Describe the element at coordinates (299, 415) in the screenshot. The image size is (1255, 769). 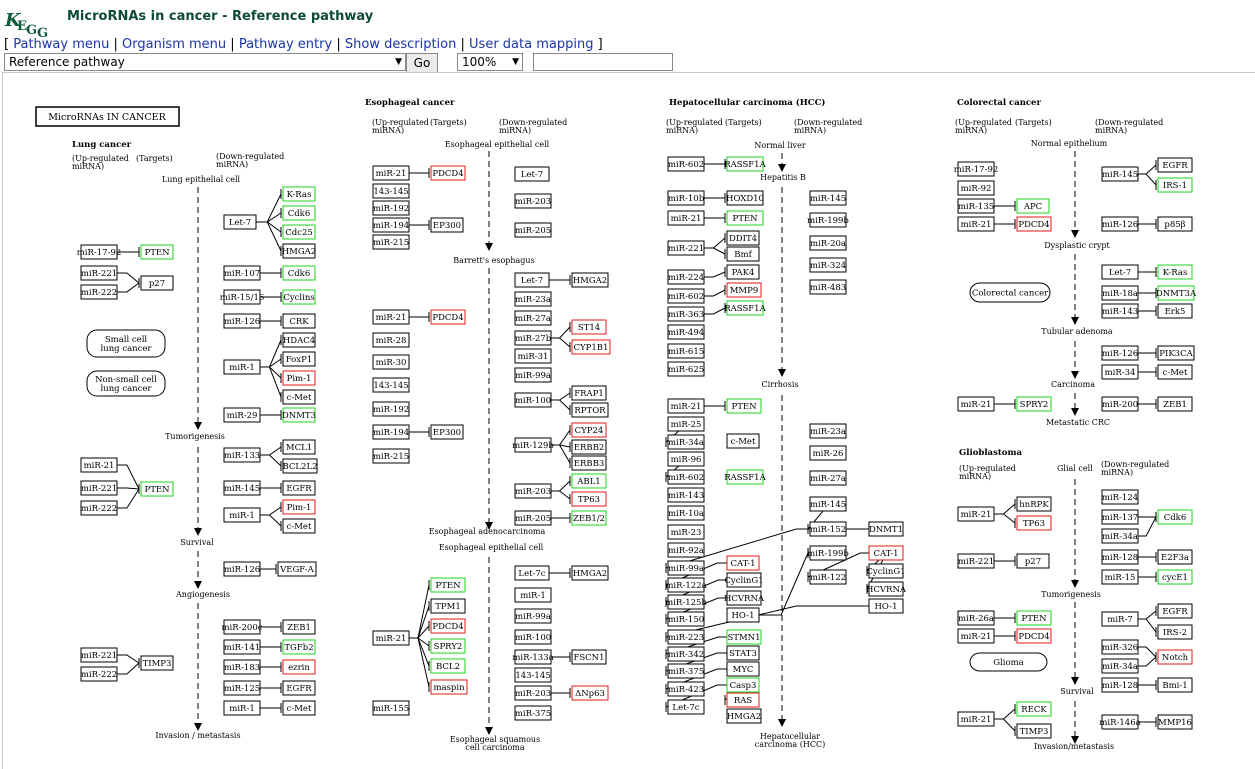
I see `gene-node-dnmt3: DNMT3` at that location.